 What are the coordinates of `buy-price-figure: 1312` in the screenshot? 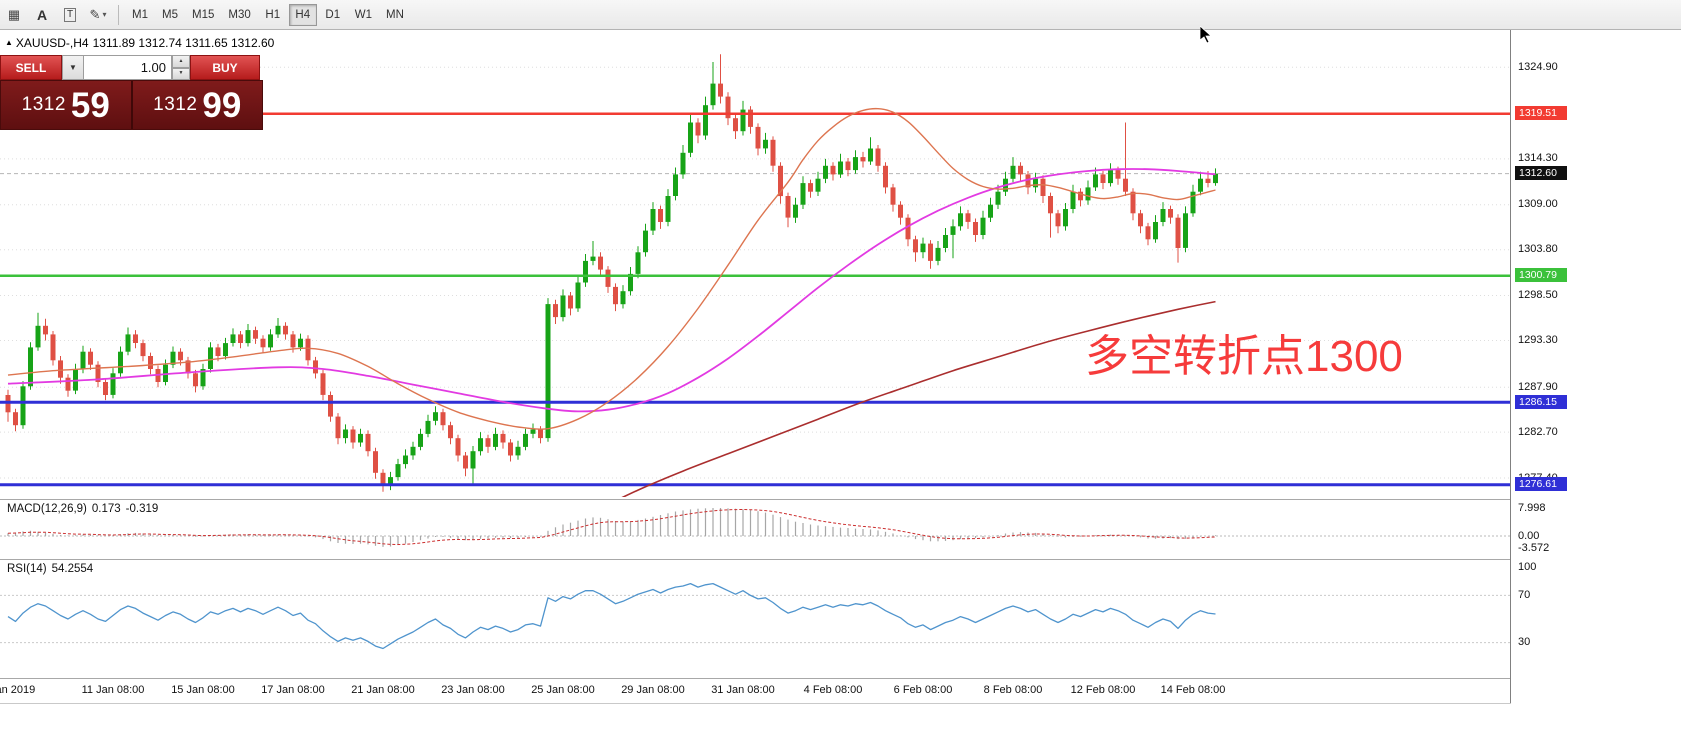 It's located at (175, 104).